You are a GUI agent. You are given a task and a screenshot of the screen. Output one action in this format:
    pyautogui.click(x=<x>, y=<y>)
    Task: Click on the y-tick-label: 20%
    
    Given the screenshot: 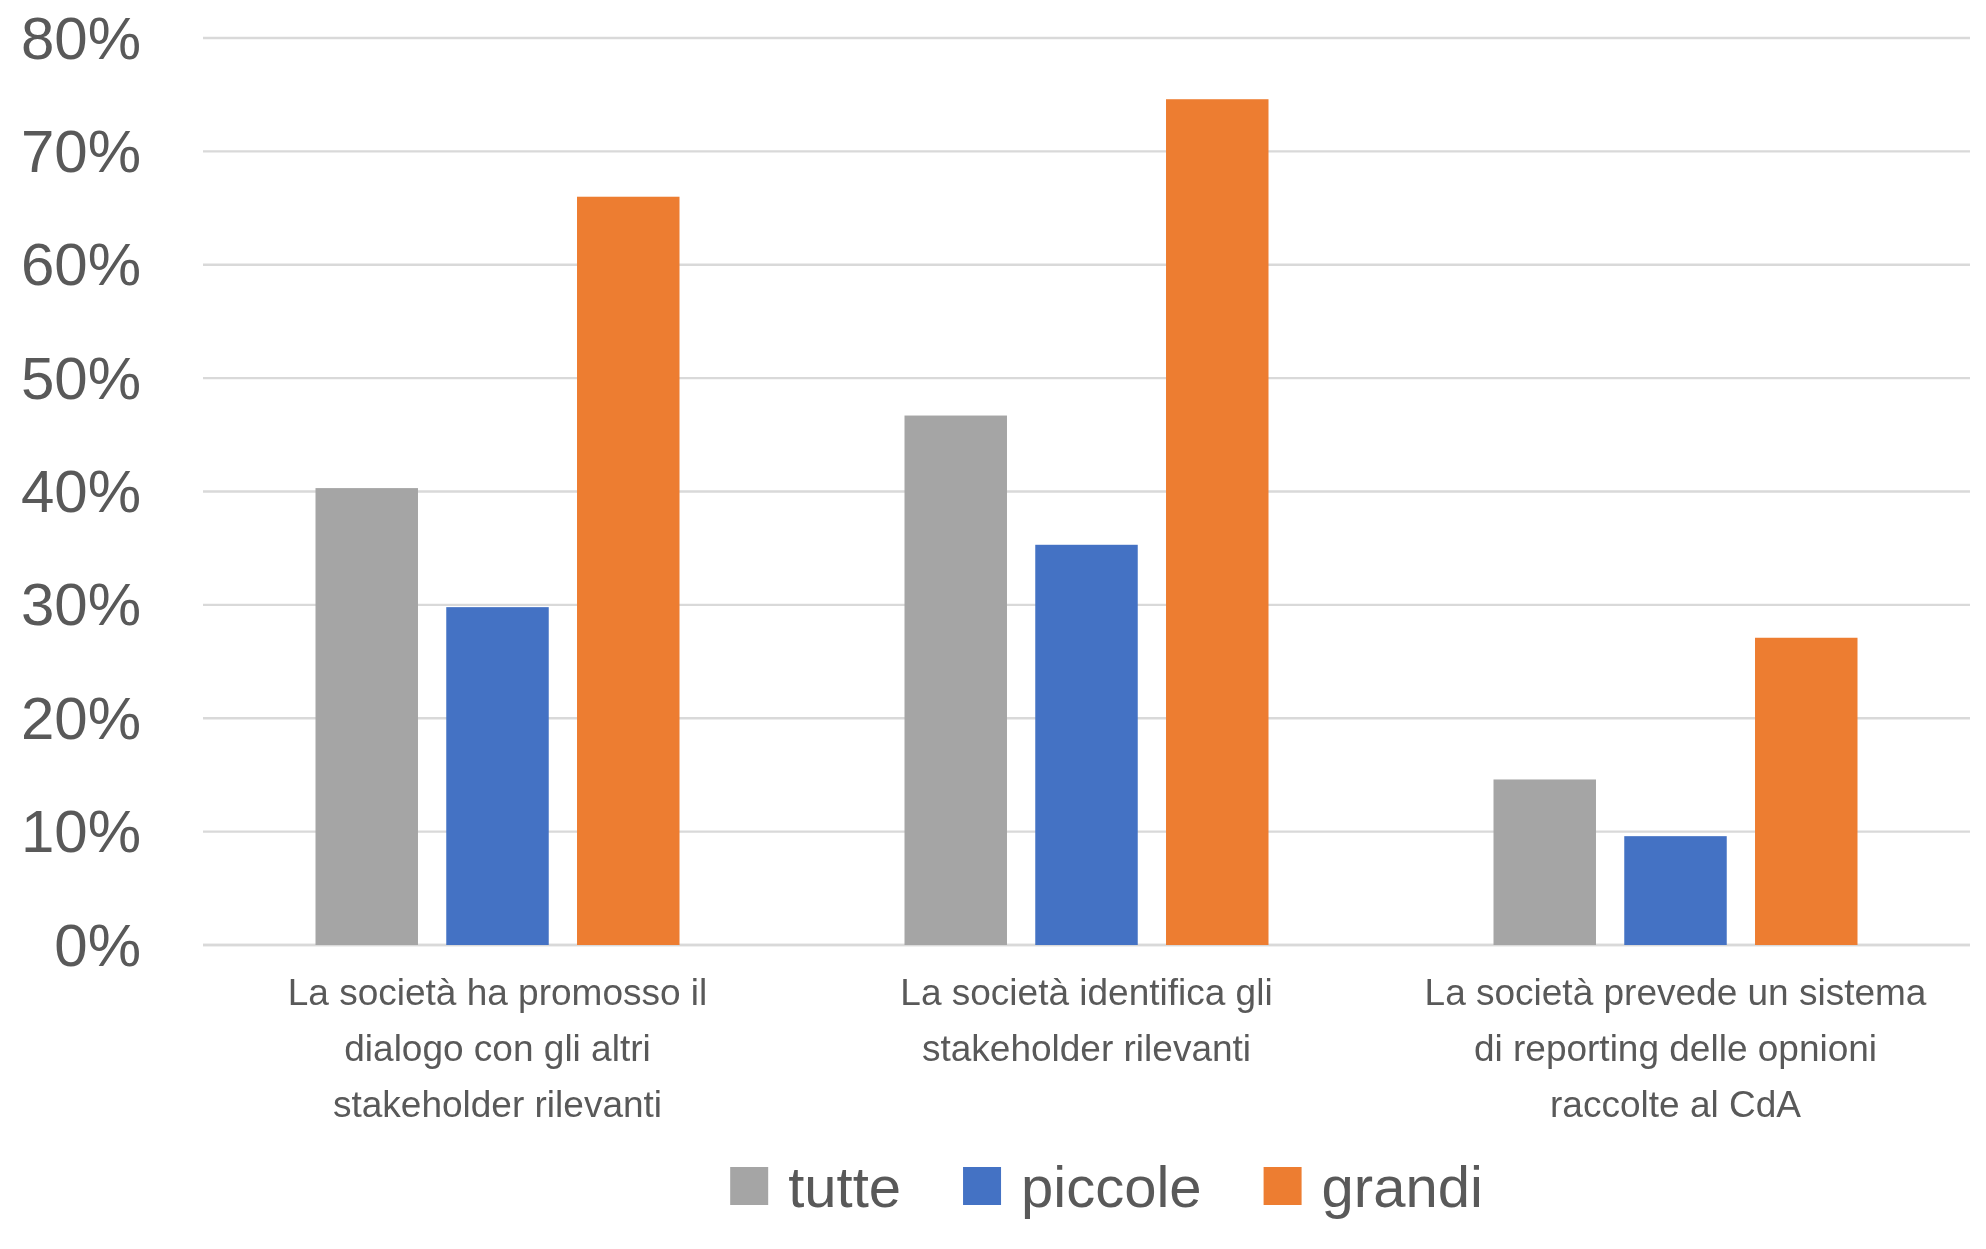 What is the action you would take?
    pyautogui.click(x=80, y=718)
    